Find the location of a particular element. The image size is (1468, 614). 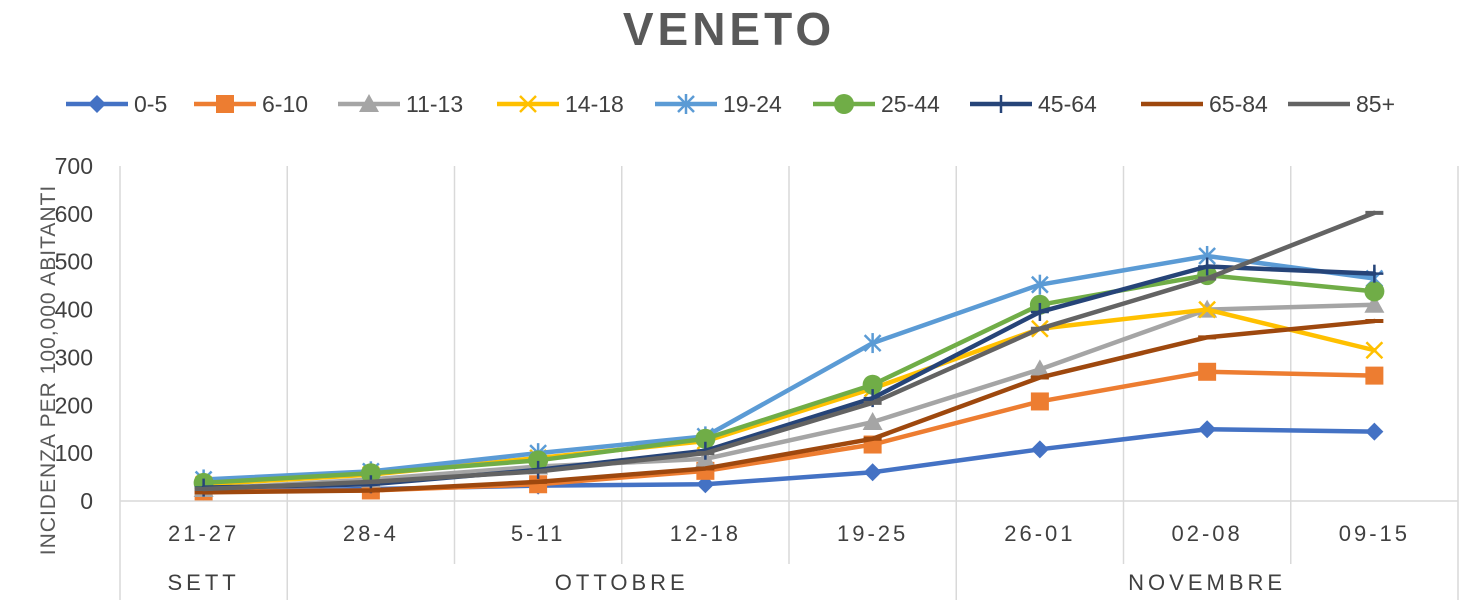

y-tick-label: 600 is located at coordinates (74, 214).